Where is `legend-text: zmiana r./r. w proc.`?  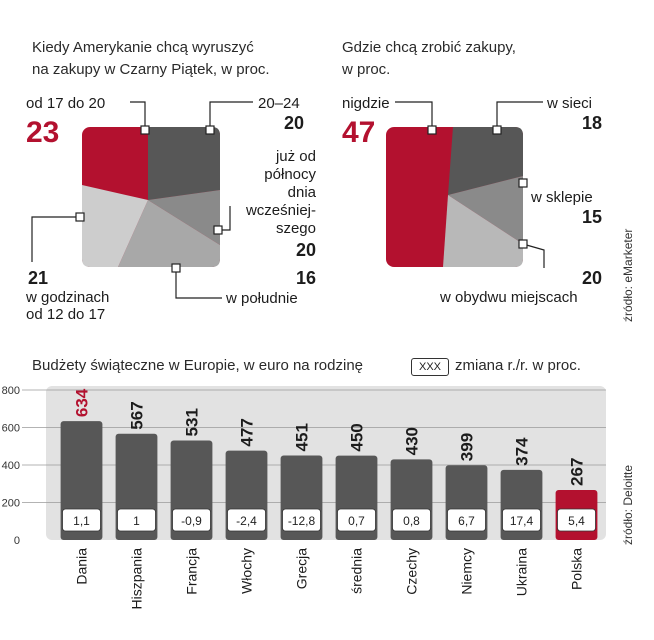 legend-text: zmiana r./r. w proc. is located at coordinates (518, 365).